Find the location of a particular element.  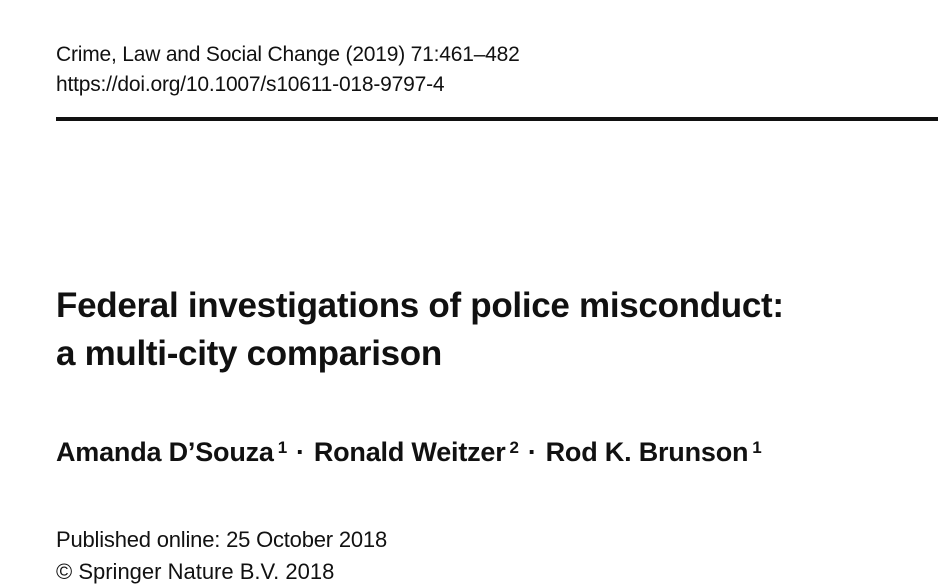

author-name: Rod K. Brunson is located at coordinates (647, 452).